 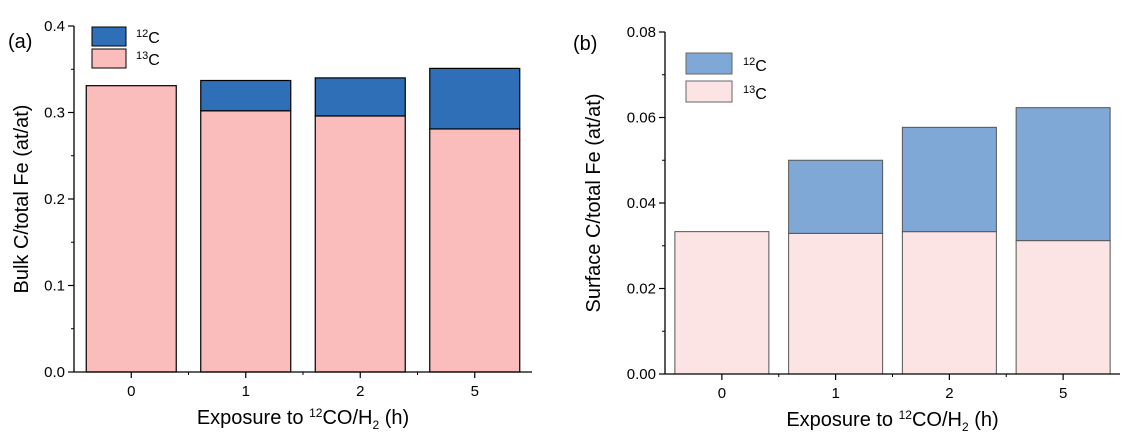 What do you see at coordinates (54, 113) in the screenshot?
I see `y-tick-label: 0.3` at bounding box center [54, 113].